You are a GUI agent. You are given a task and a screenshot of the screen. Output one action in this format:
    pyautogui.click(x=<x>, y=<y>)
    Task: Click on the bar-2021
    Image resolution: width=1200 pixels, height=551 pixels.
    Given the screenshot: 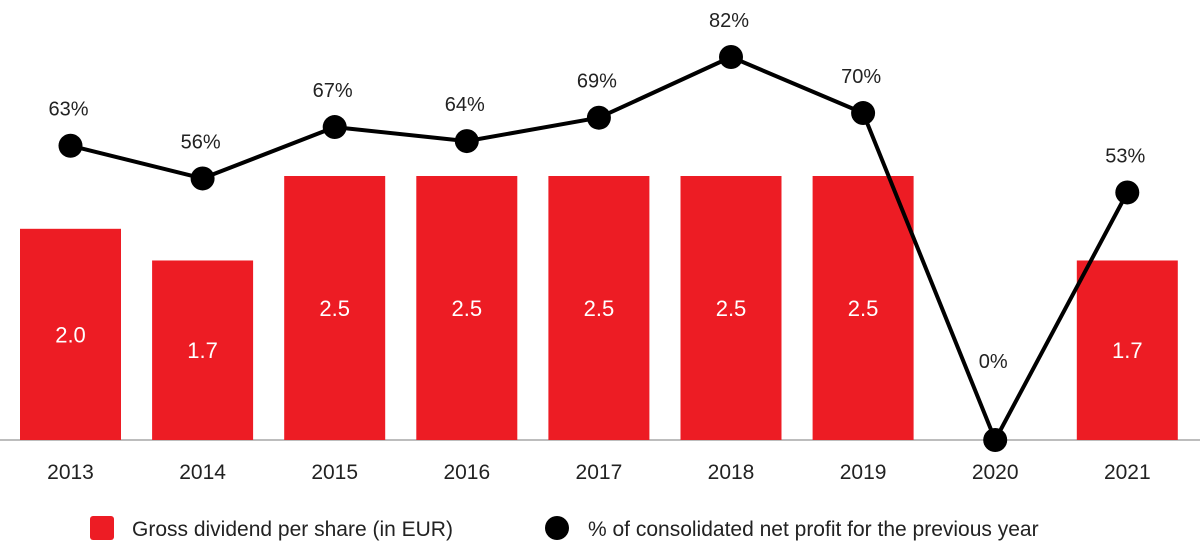 What is the action you would take?
    pyautogui.click(x=1127, y=350)
    